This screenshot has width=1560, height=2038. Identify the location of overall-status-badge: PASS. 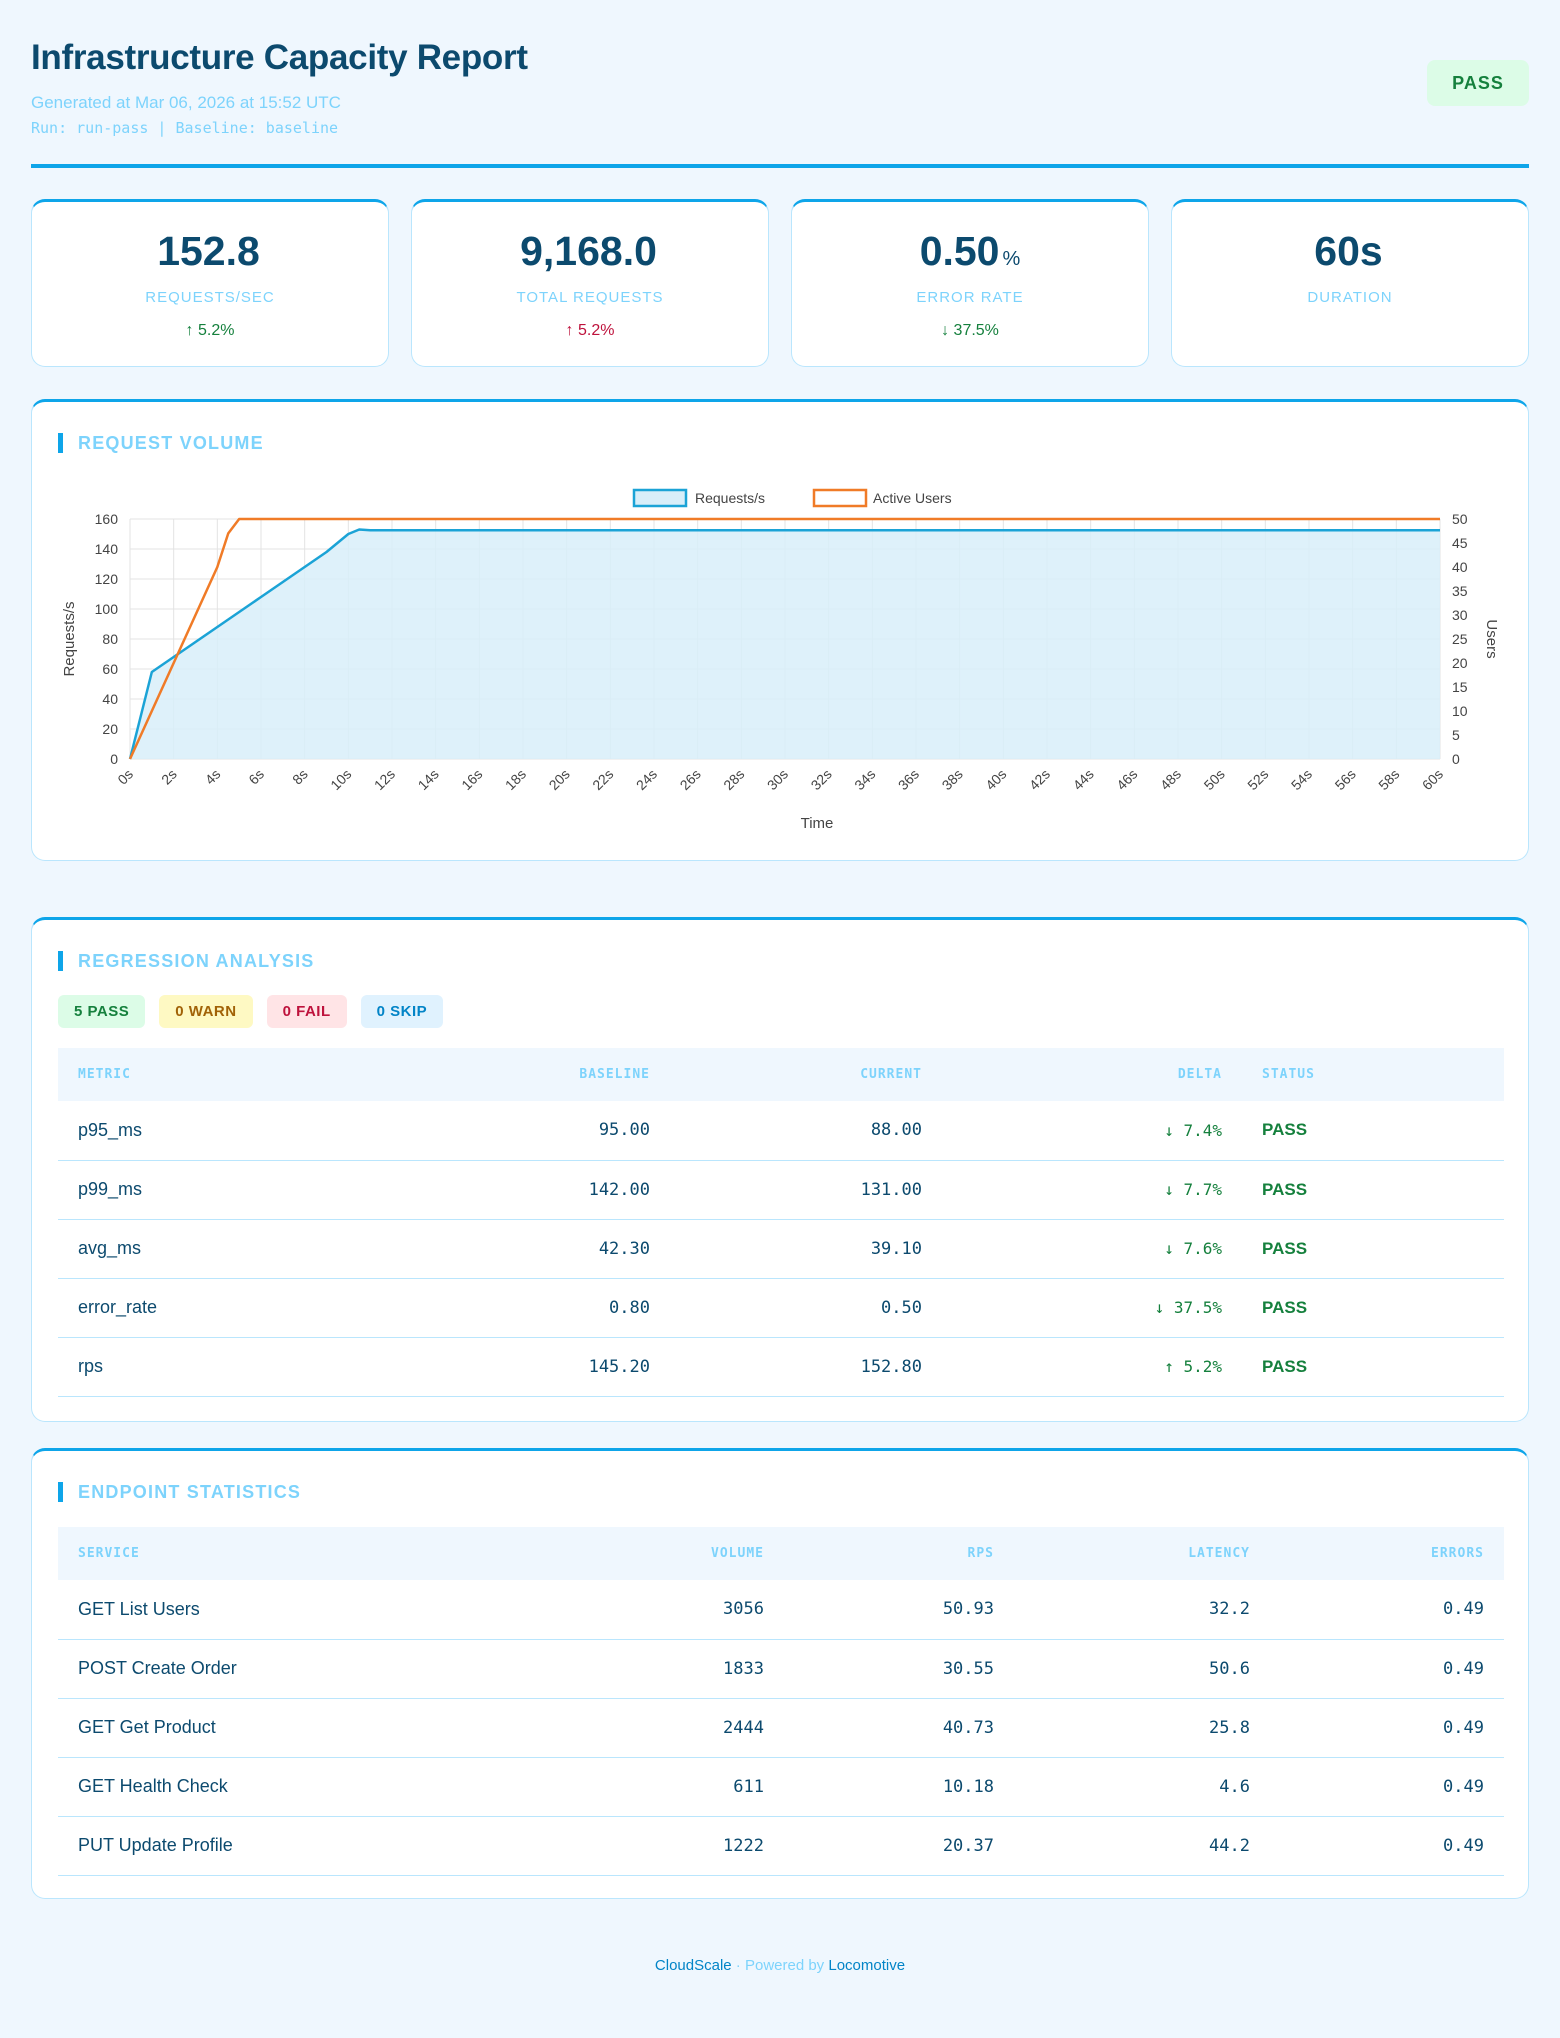
(1478, 83).